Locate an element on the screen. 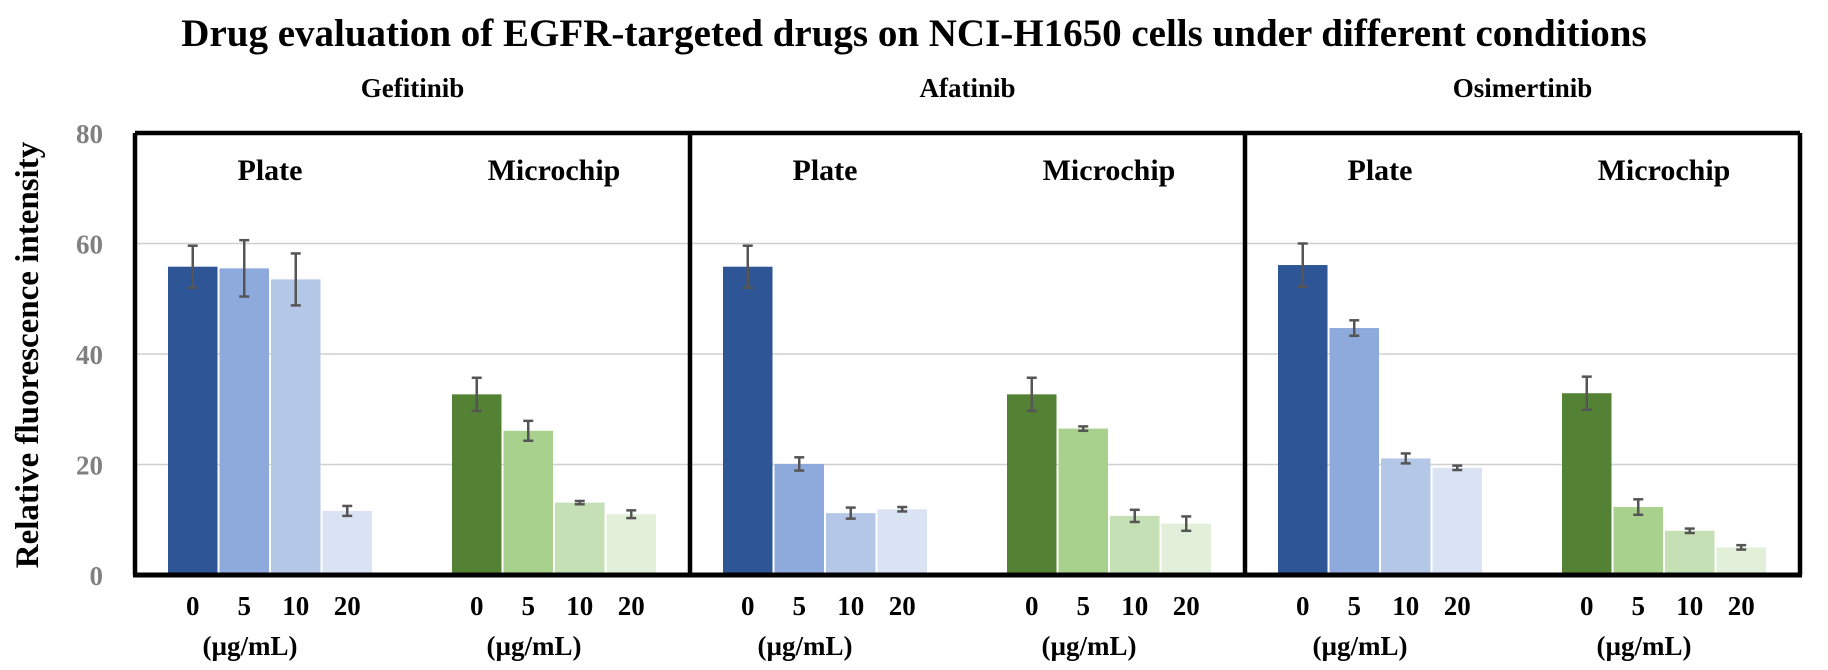 Image resolution: width=1828 pixels, height=670 pixels. y-axis-label: Relative fluorescence intensity is located at coordinates (28, 354).